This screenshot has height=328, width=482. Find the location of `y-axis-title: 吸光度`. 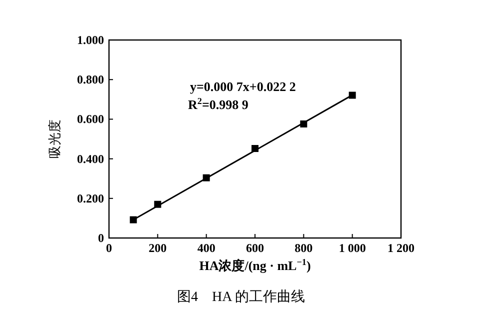

y-axis-title: 吸光度 is located at coordinates (54, 139).